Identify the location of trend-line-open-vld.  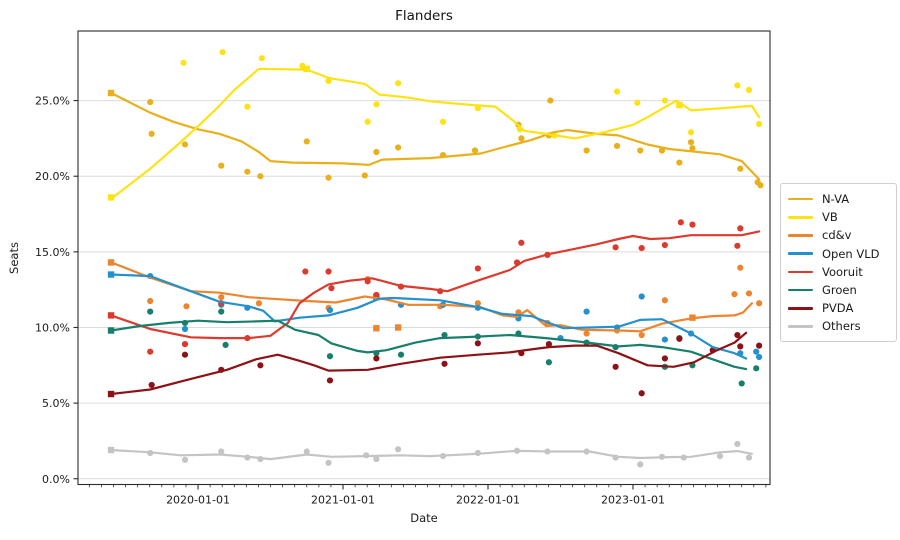
(428, 316).